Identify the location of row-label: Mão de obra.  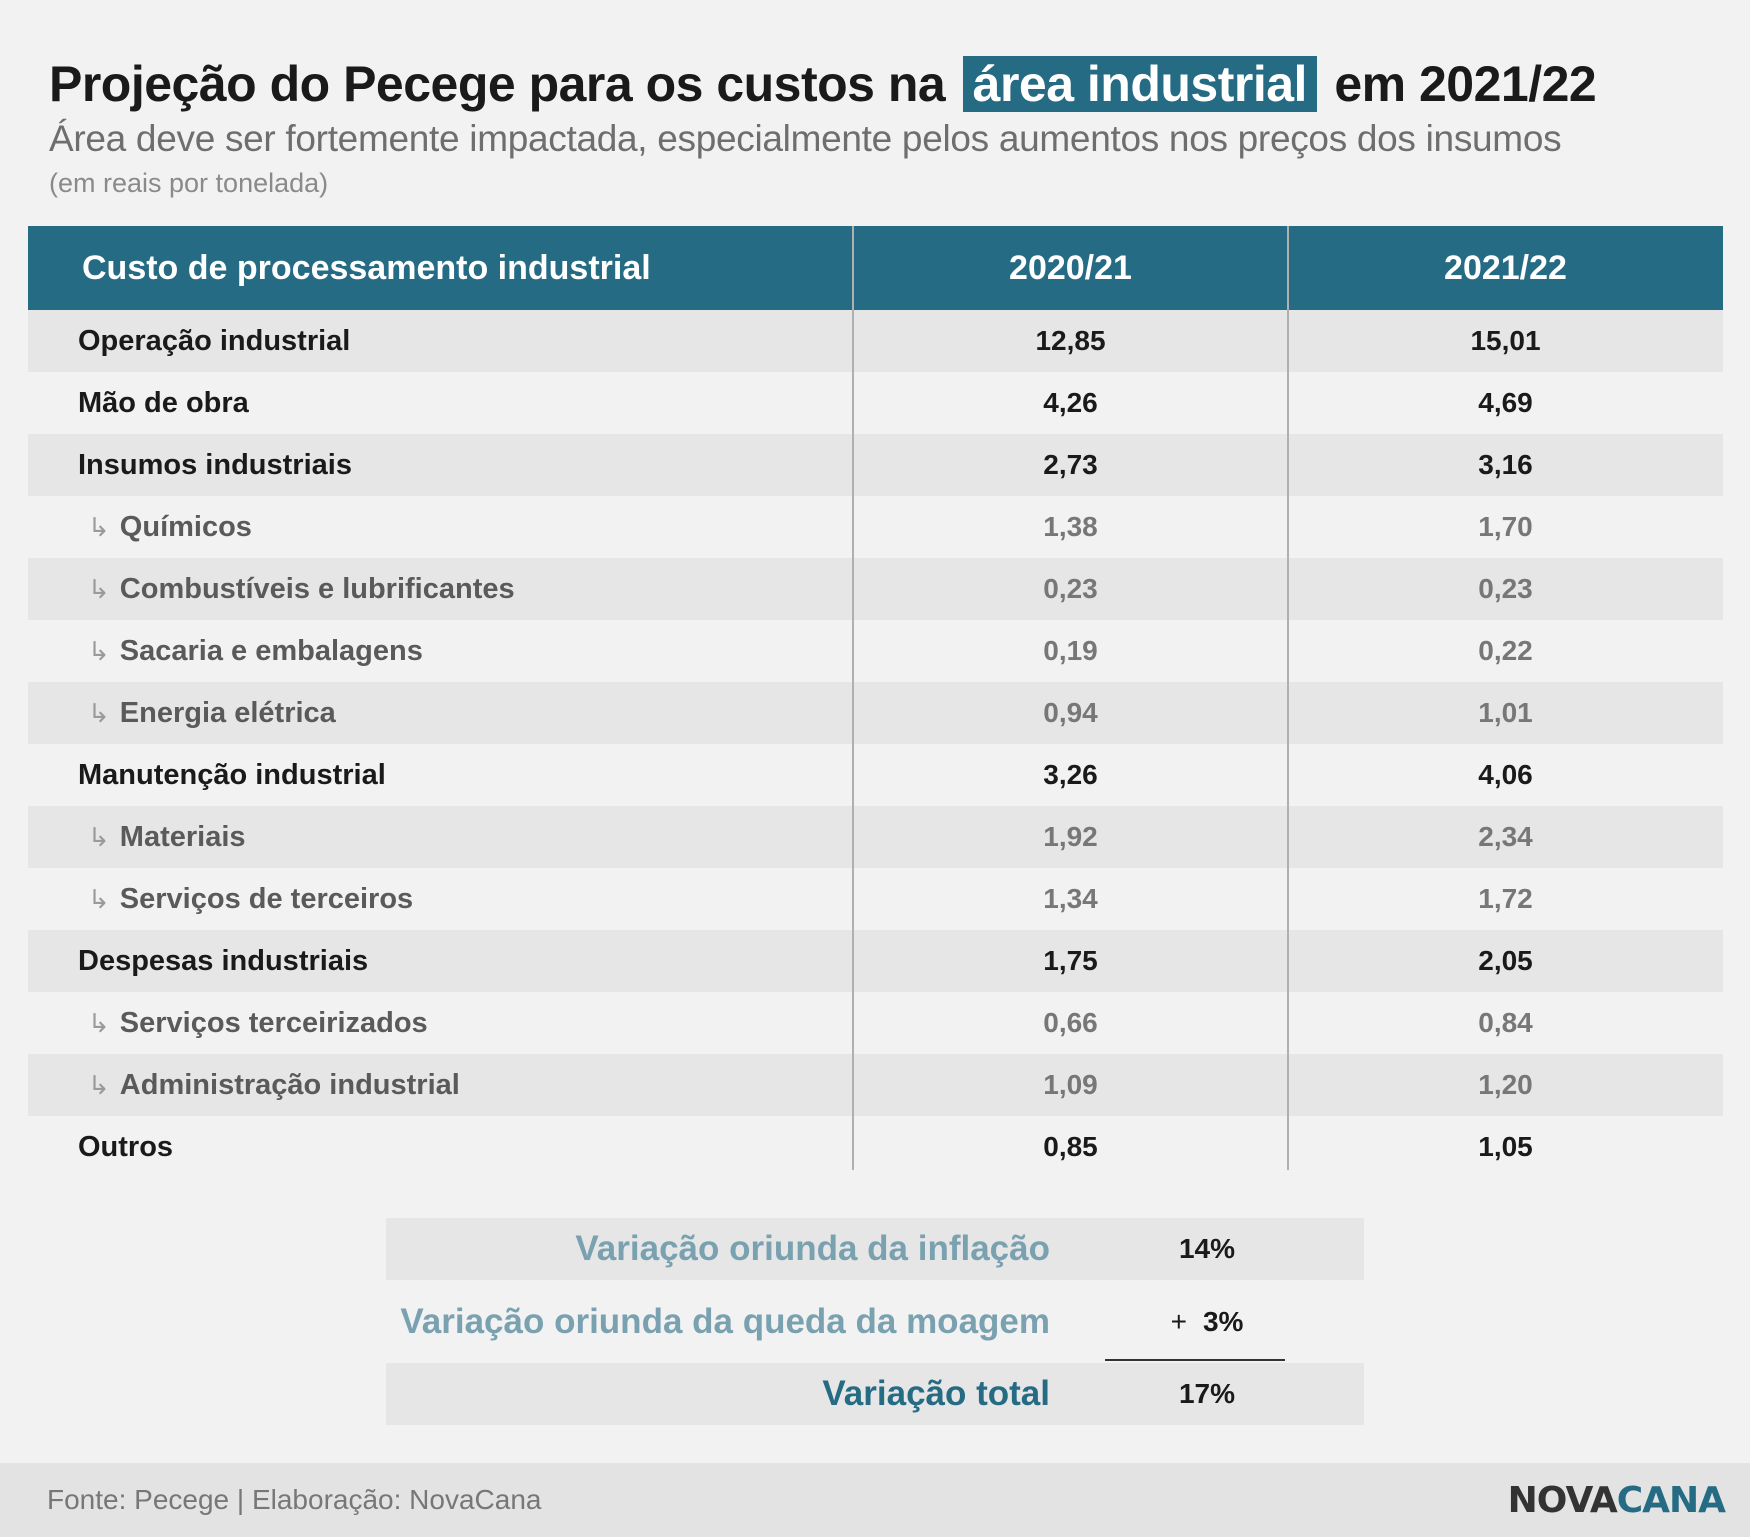
(163, 402).